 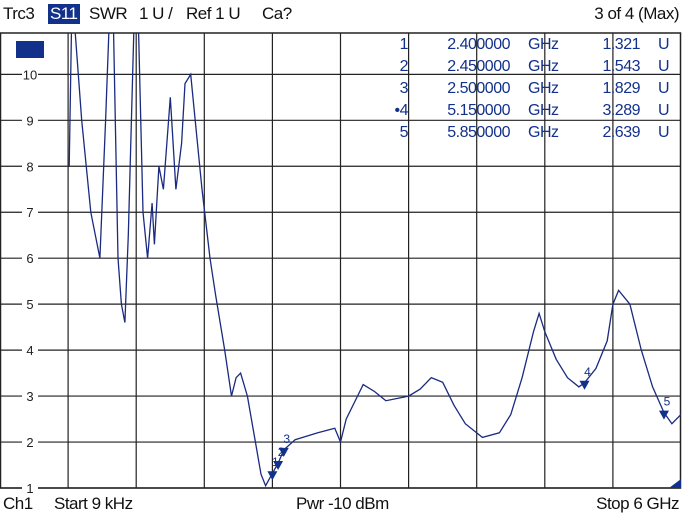 I want to click on marker-number: 1, so click(x=404, y=44).